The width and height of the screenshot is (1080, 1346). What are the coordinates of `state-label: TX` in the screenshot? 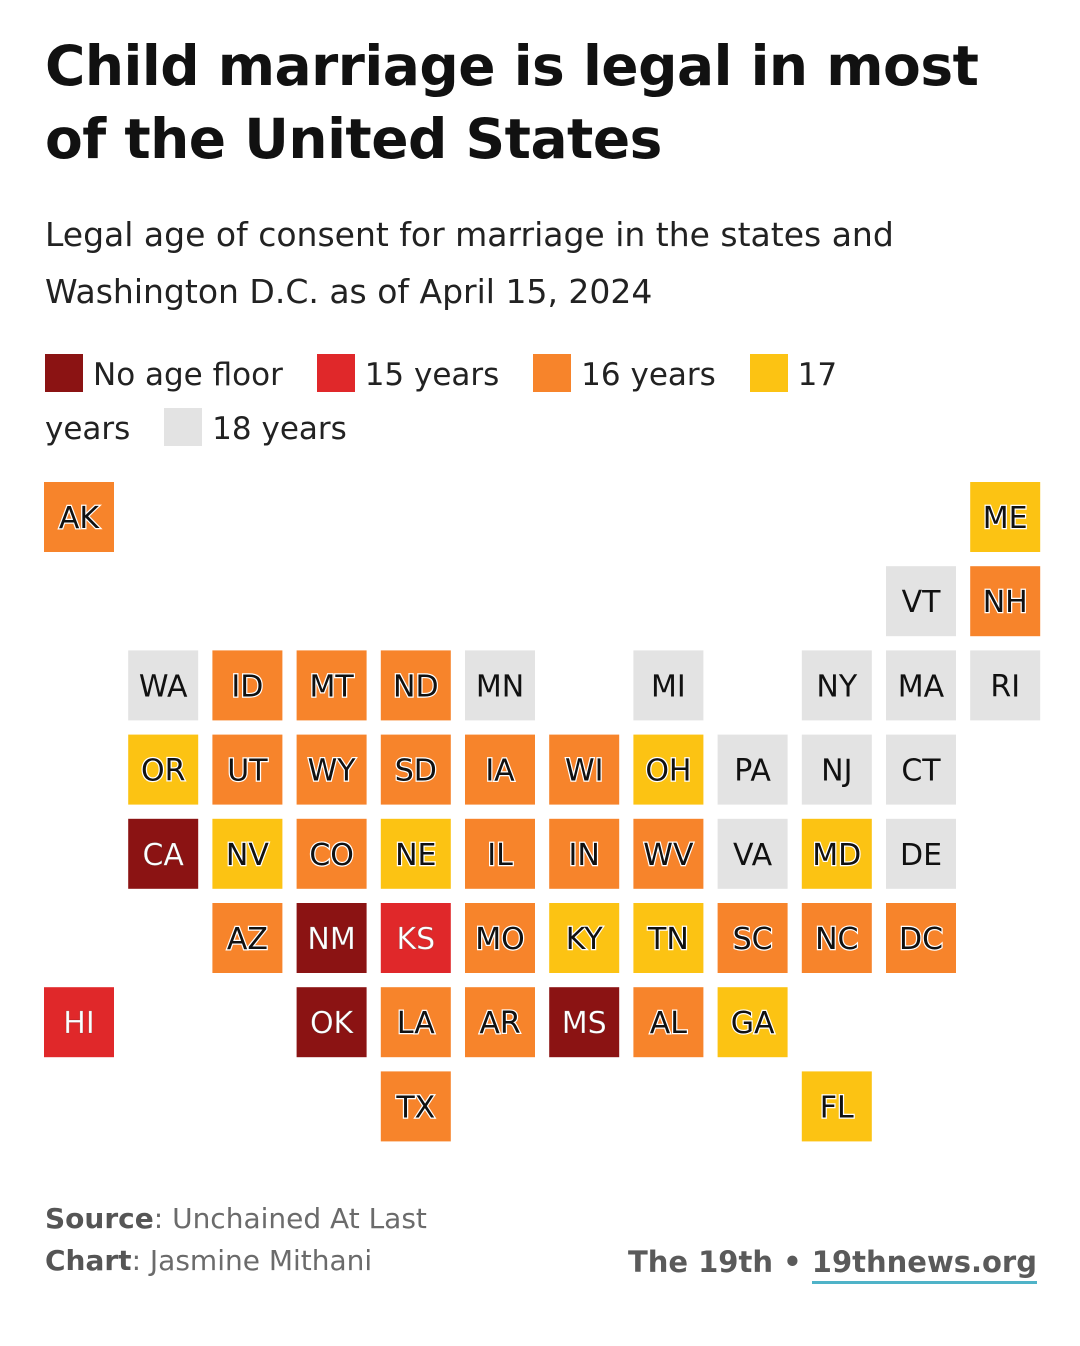 It's located at (415, 1107).